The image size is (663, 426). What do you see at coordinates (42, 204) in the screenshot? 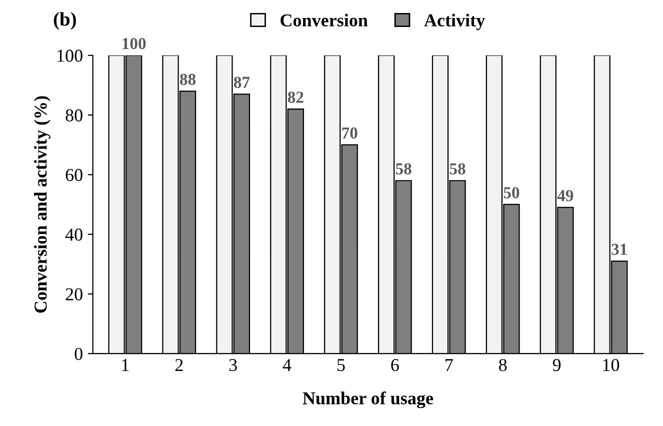
I see `y-axis-title: Conversion and activity (%)` at bounding box center [42, 204].